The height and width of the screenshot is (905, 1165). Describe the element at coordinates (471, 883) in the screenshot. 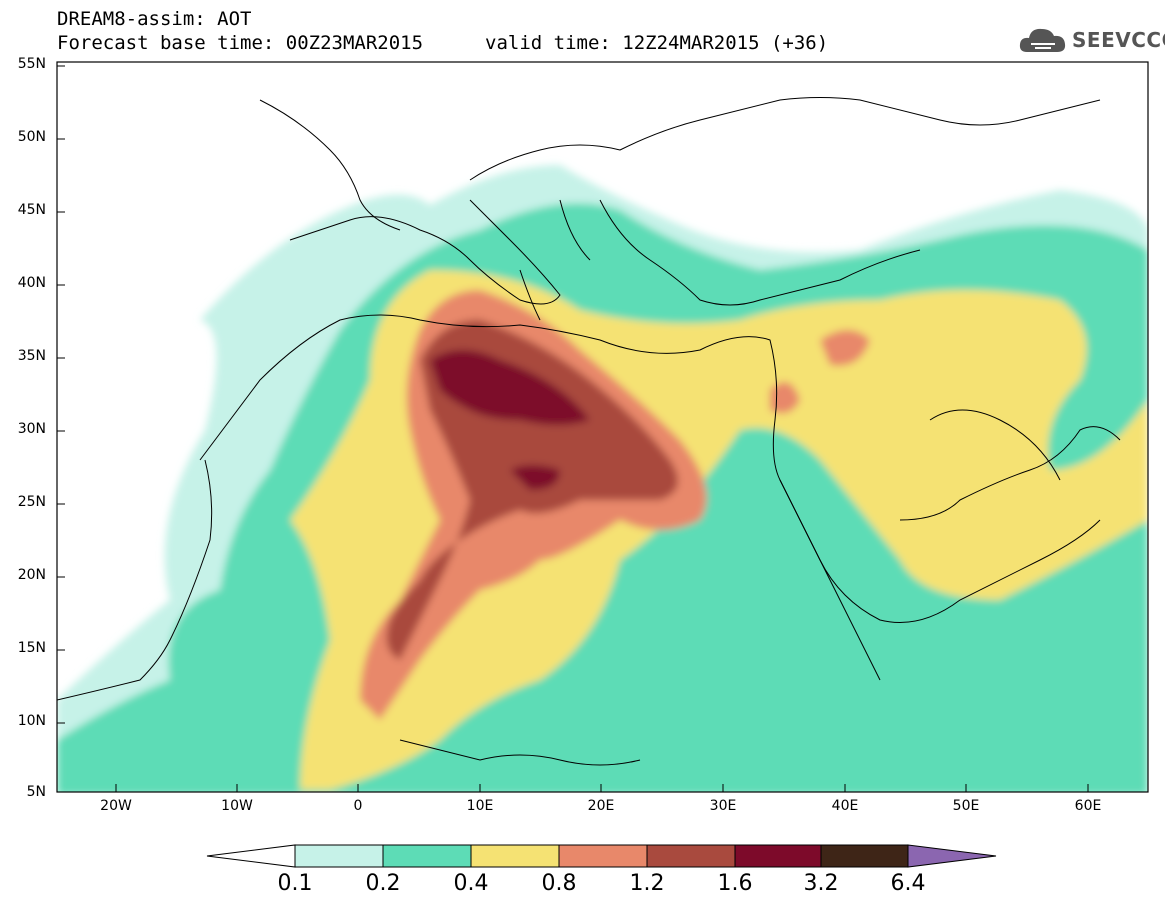

I see `colorbar-label: 0.4` at that location.